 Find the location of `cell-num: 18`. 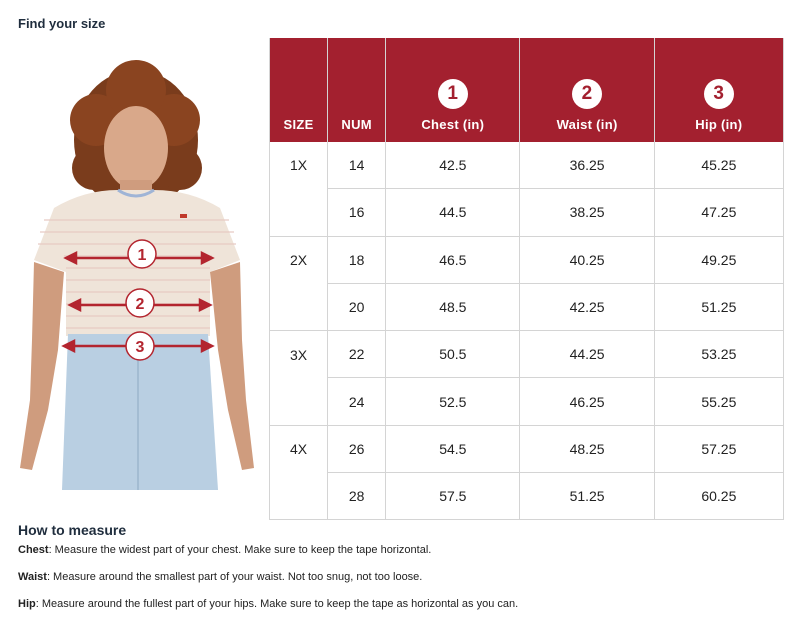

cell-num: 18 is located at coordinates (357, 260).